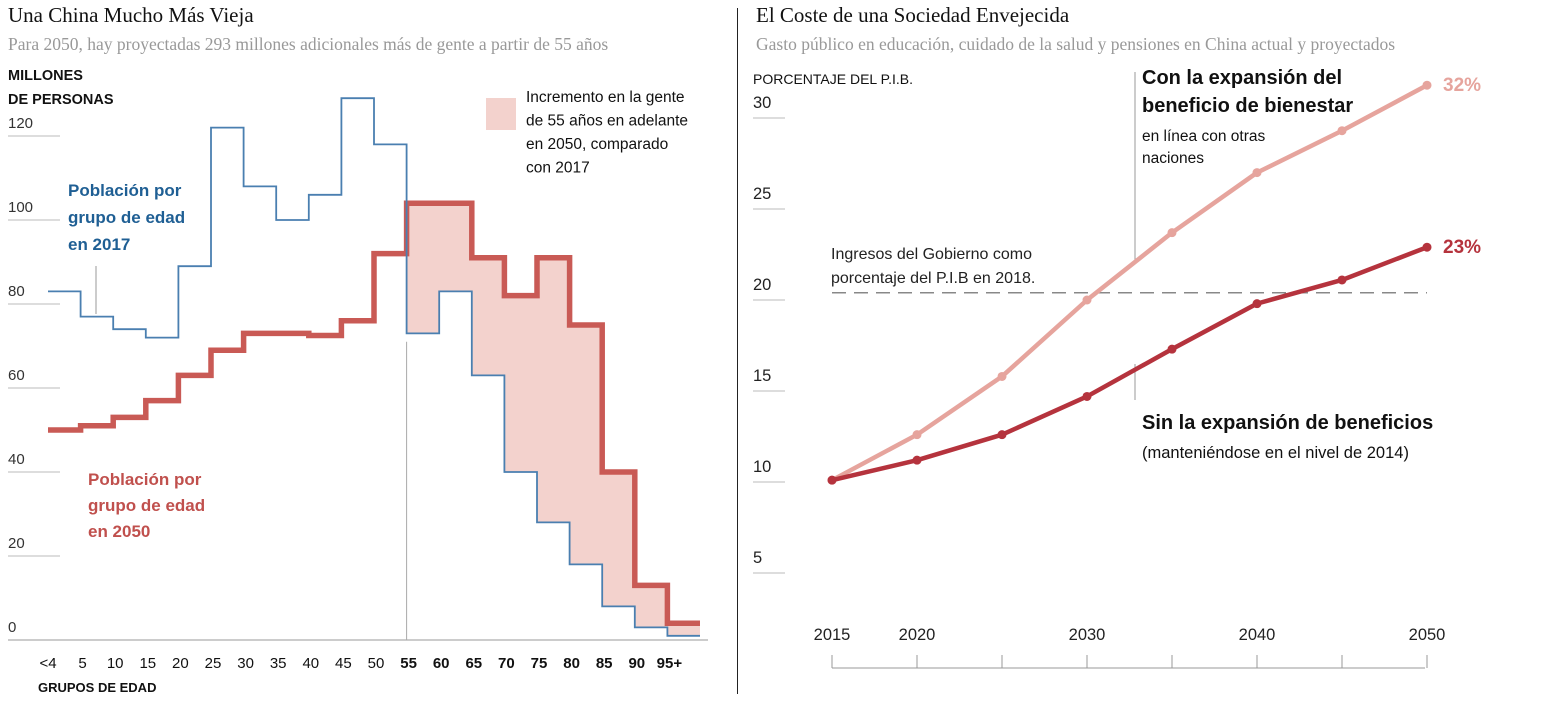 Image resolution: width=1547 pixels, height=701 pixels. What do you see at coordinates (16, 291) in the screenshot?
I see `y-tick-label: 80` at bounding box center [16, 291].